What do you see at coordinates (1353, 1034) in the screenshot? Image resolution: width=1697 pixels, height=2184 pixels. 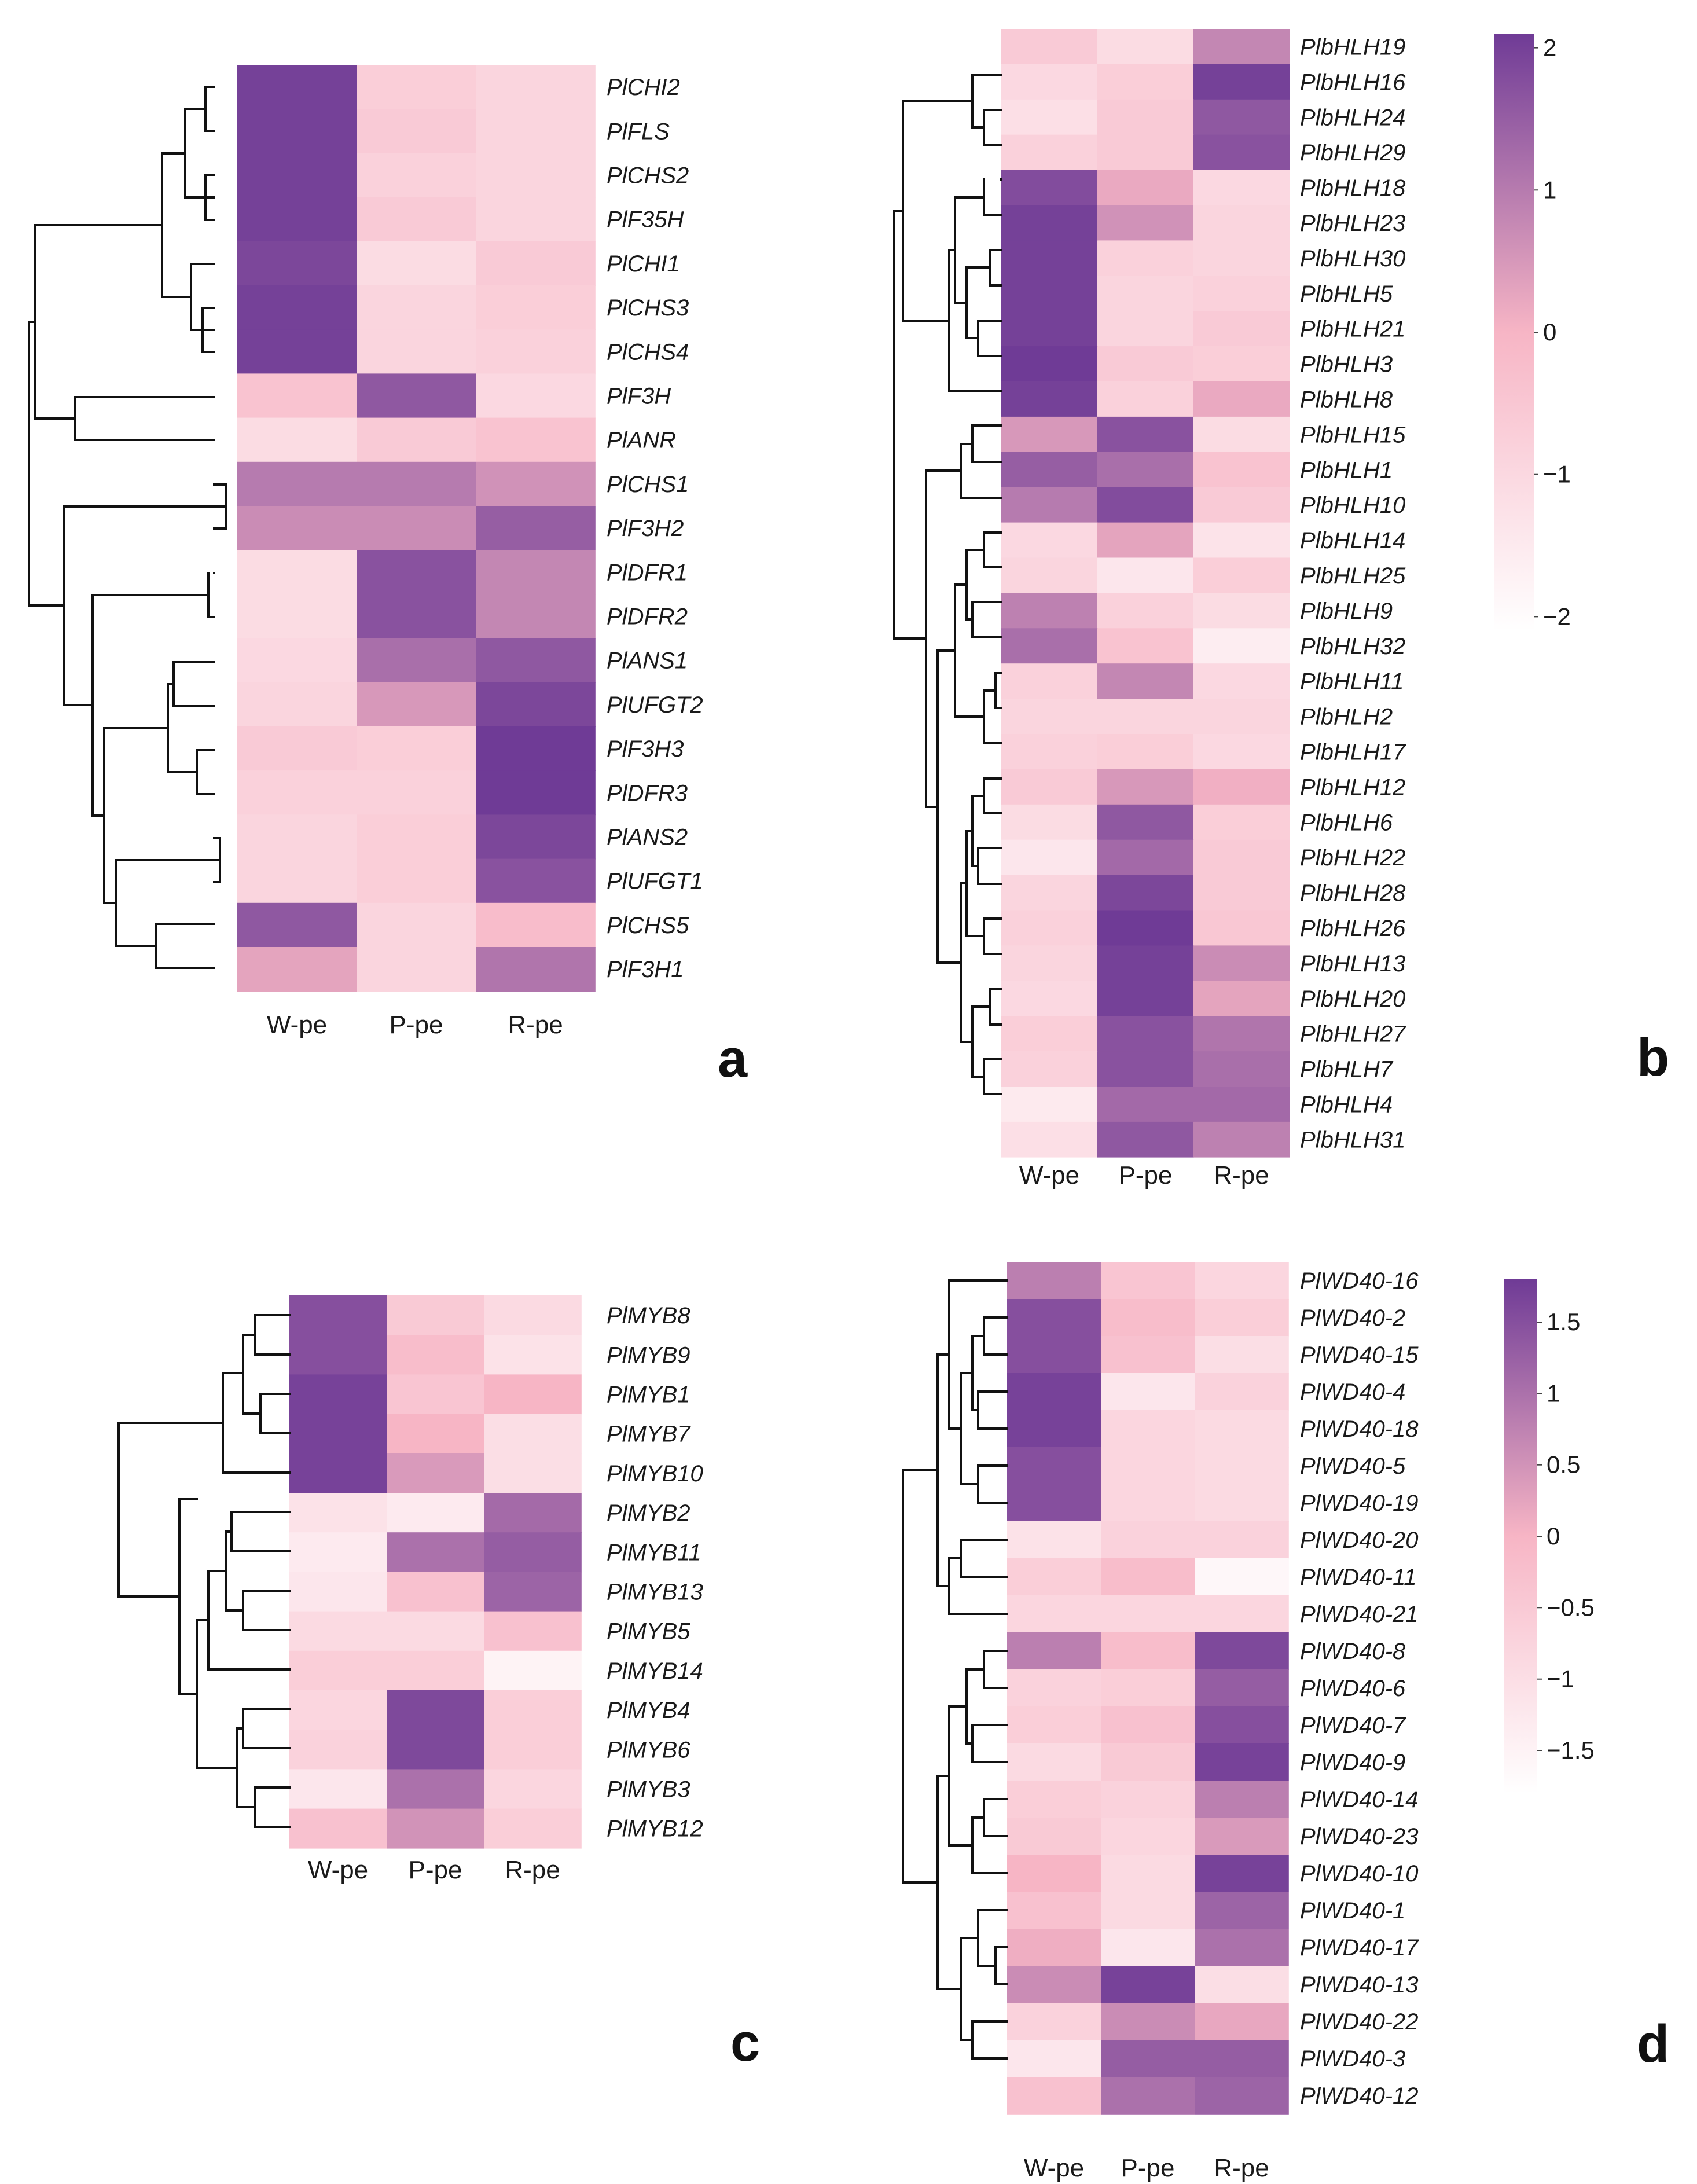 I see `row-label: PlbHLH27` at bounding box center [1353, 1034].